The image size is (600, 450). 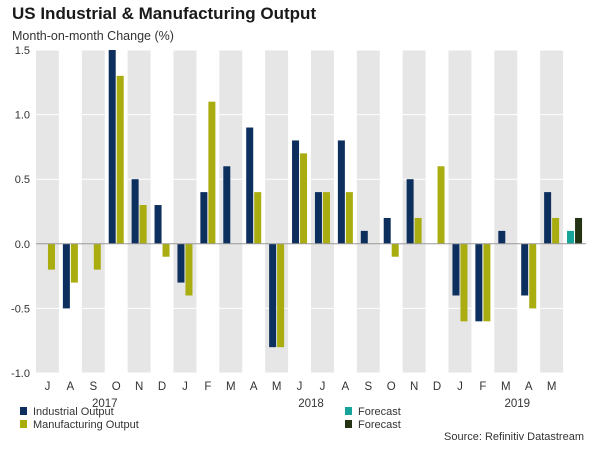 What do you see at coordinates (311, 404) in the screenshot?
I see `year-label: 2018` at bounding box center [311, 404].